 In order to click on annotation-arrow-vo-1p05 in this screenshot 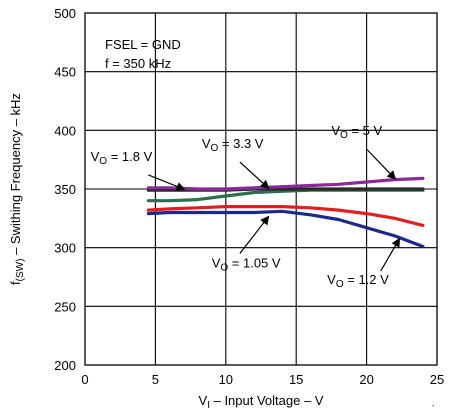, I will do `click(254, 234)`.